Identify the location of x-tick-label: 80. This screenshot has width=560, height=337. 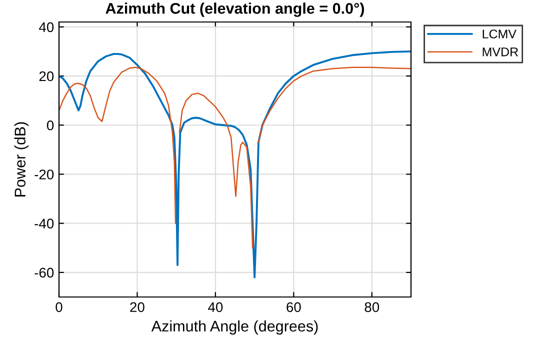
(372, 307).